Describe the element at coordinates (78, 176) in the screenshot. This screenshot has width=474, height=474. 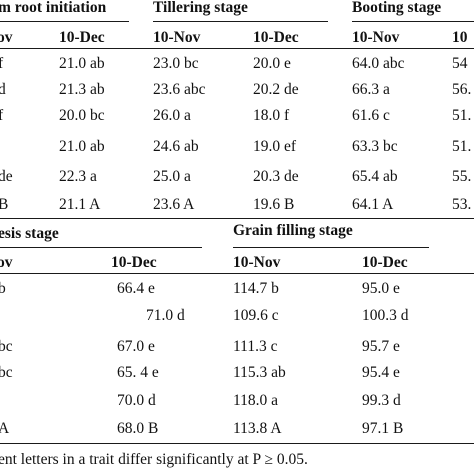
I see `table-cell: 22.3 a` at that location.